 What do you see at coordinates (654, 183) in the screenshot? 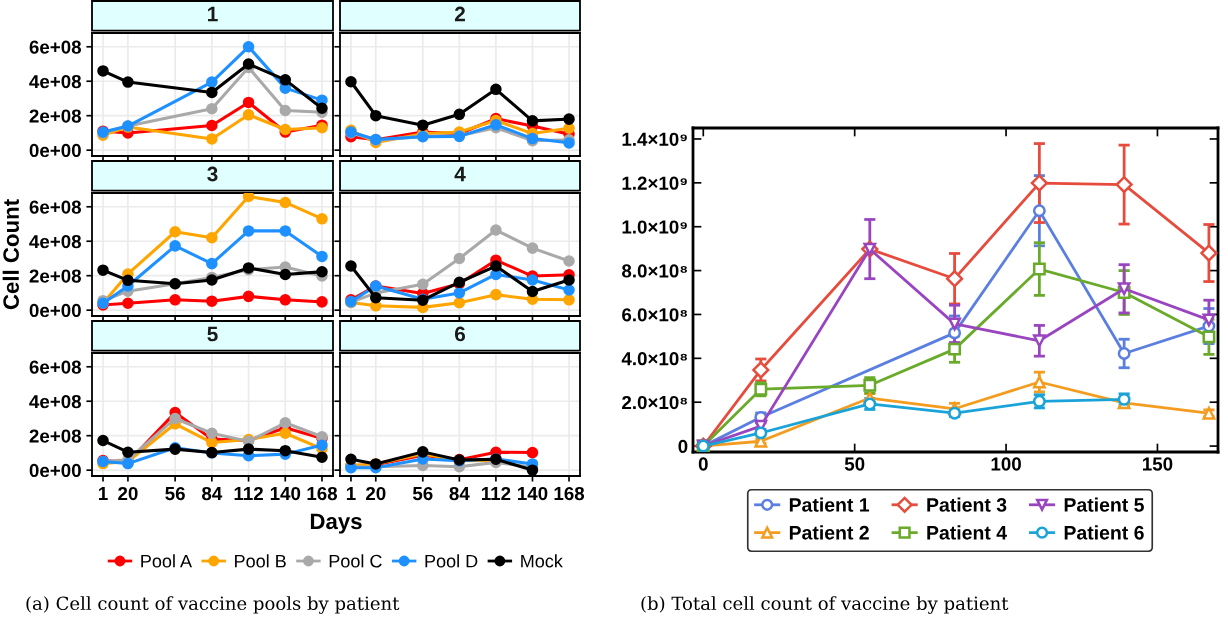
I see `y-tick-label: 1.2×10⁹` at bounding box center [654, 183].